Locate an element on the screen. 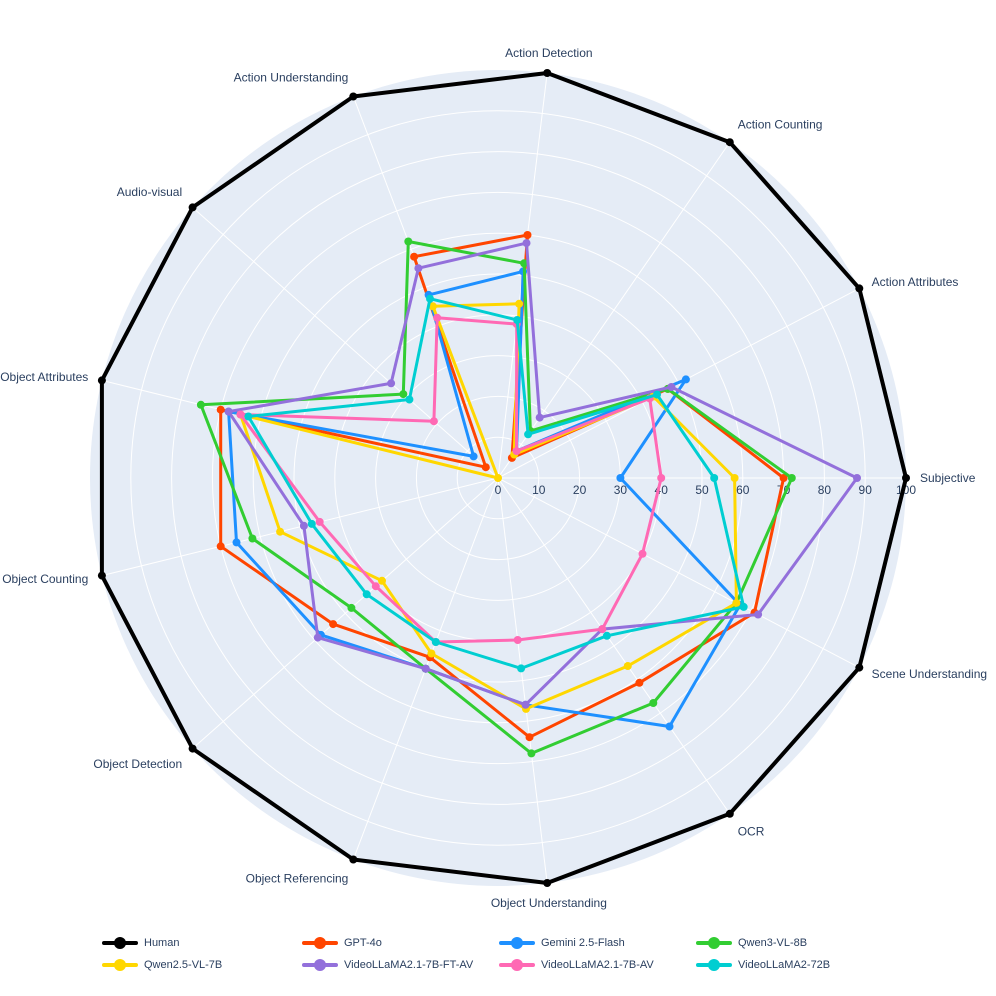 Image resolution: width=996 pixels, height=996 pixels. legend-item: GPT-4o is located at coordinates (341, 943).